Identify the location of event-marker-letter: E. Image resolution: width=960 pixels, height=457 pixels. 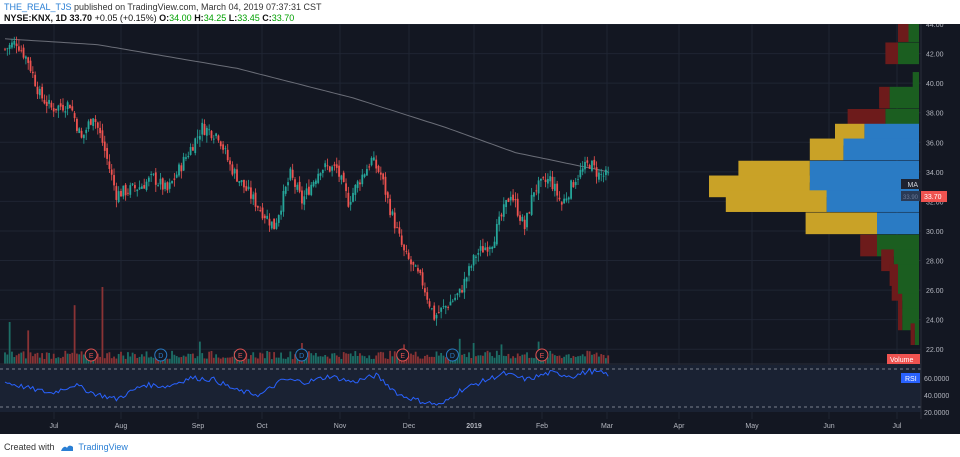
(91, 356).